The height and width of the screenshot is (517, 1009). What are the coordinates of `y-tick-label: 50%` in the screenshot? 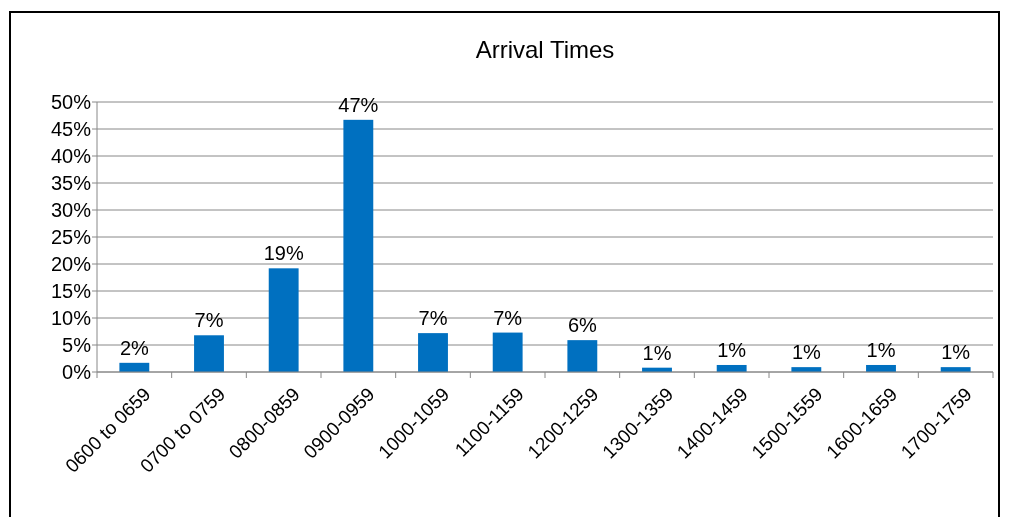 It's located at (71, 102).